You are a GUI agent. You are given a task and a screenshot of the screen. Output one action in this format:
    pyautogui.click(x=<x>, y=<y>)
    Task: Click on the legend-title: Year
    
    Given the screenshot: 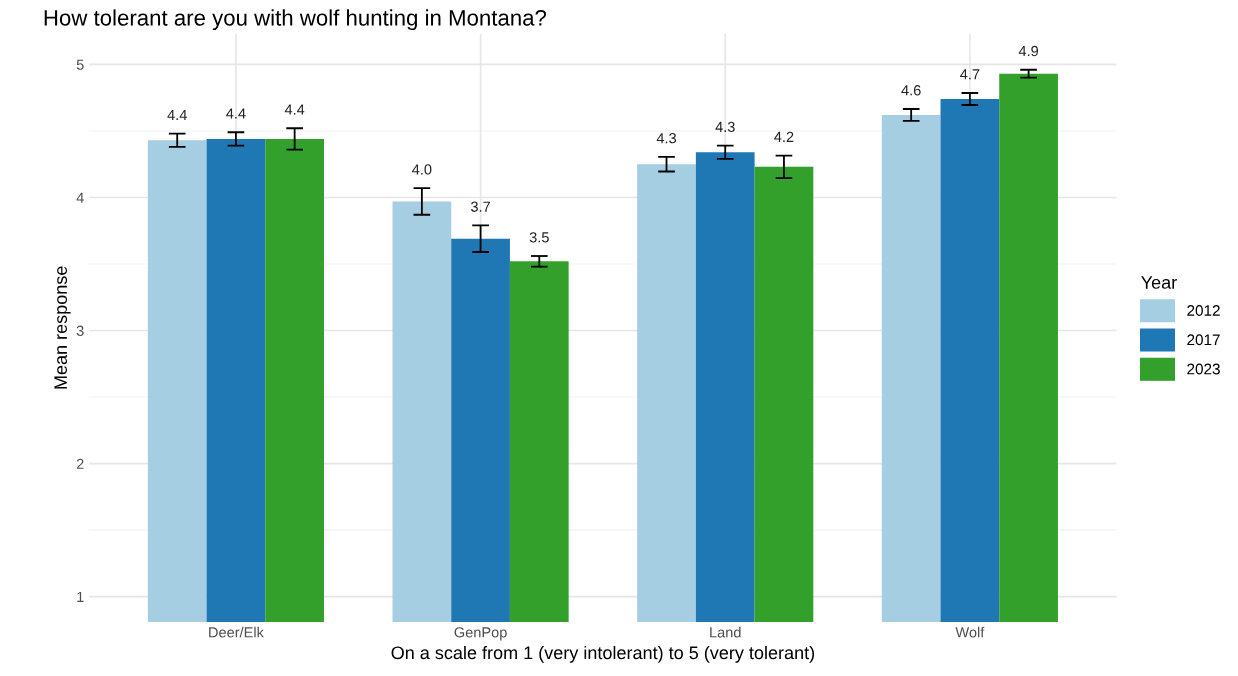 What is the action you would take?
    pyautogui.click(x=1159, y=282)
    